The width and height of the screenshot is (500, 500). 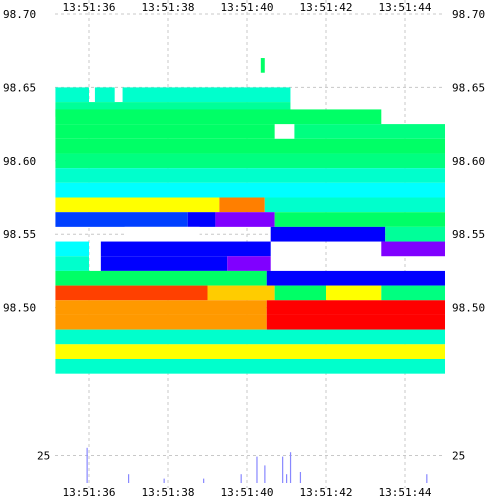 What do you see at coordinates (89, 492) in the screenshot?
I see `x-tick-label-bottom: 13:51:36` at bounding box center [89, 492].